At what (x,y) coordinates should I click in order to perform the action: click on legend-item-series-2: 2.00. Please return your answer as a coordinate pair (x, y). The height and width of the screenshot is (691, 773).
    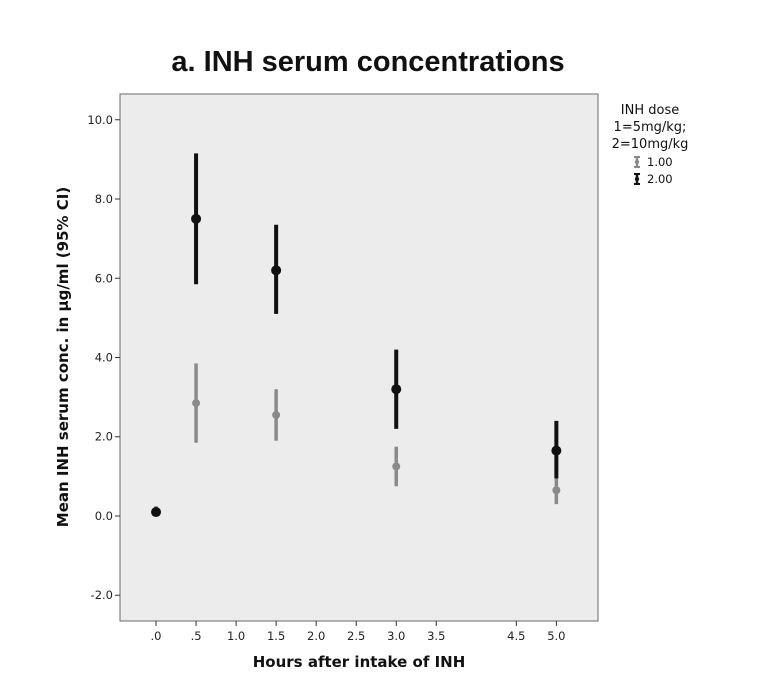
    Looking at the image, I should click on (653, 179).